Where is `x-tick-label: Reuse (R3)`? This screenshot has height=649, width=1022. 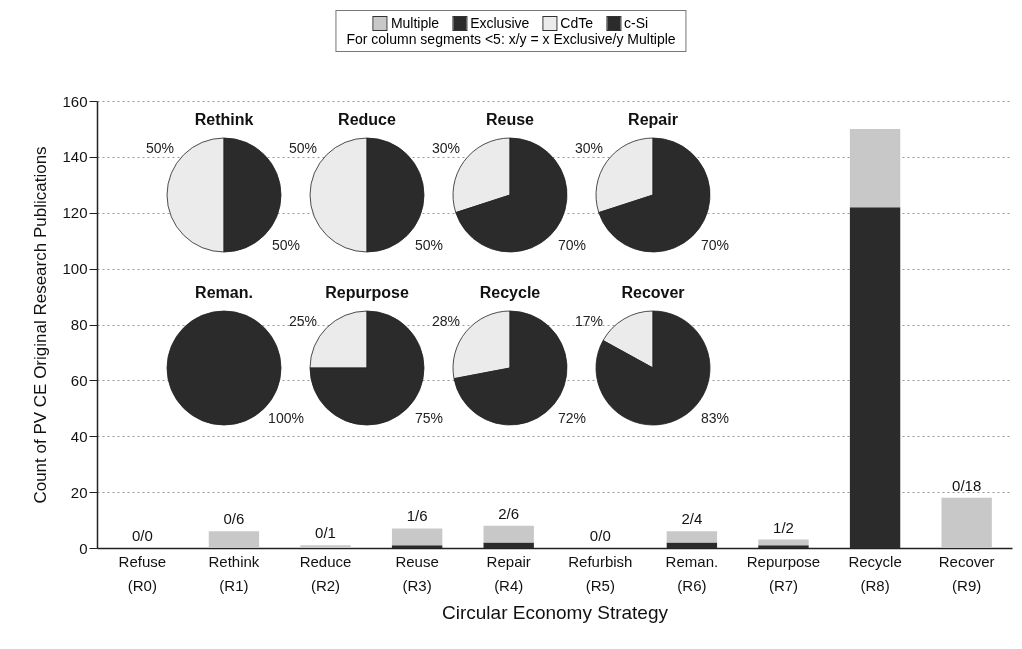
x-tick-label: Reuse (R3) is located at coordinates (417, 573).